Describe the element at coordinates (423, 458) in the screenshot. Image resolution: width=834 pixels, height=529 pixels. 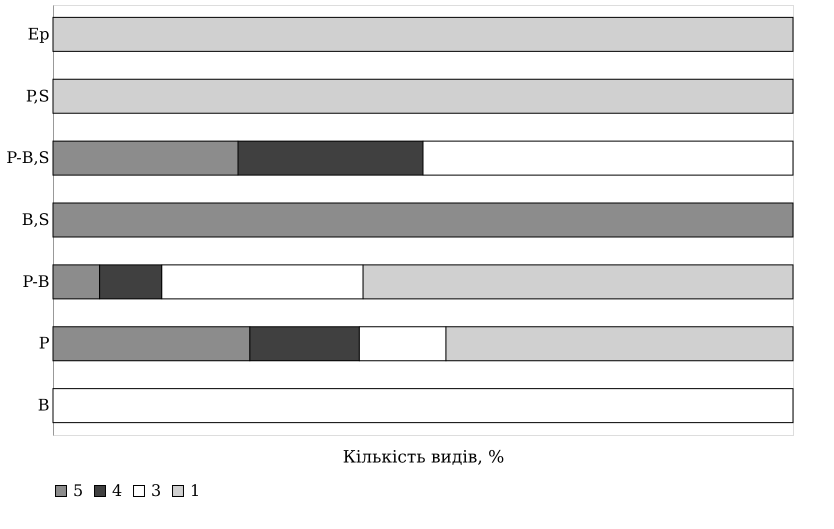
I see `x-axis-title: Кількість видів, %` at that location.